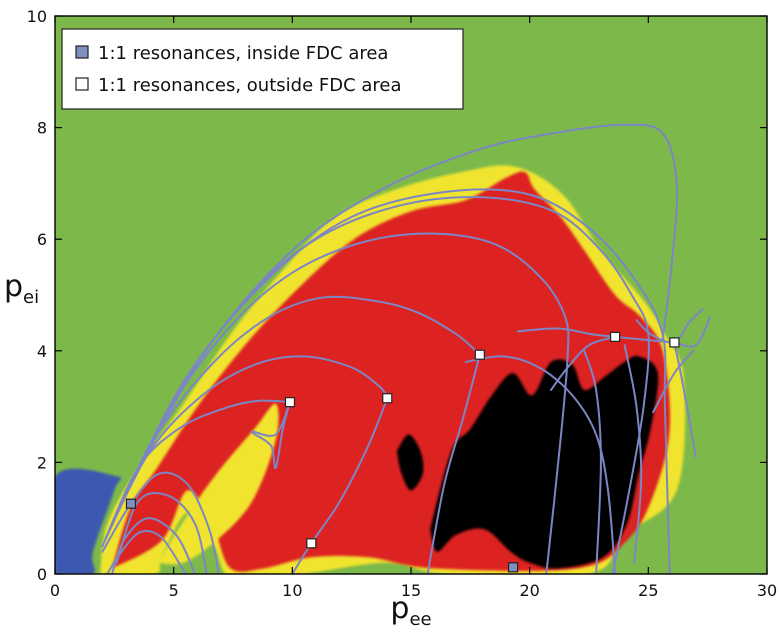 This screenshot has width=781, height=635. I want to click on y-tick-label-3: 6, so click(42, 239).